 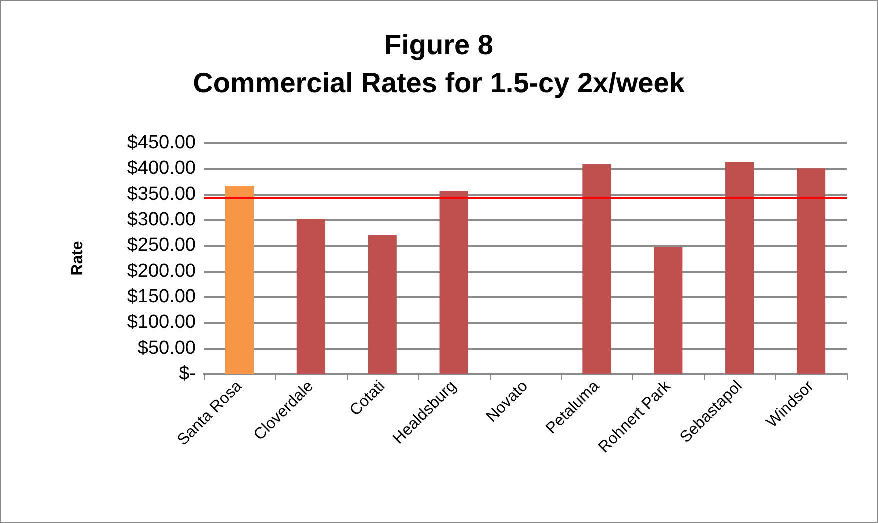 What do you see at coordinates (439, 64) in the screenshot?
I see `chart-title: Figure 8 Commercial Rates for 1.5-cy 2x/week` at bounding box center [439, 64].